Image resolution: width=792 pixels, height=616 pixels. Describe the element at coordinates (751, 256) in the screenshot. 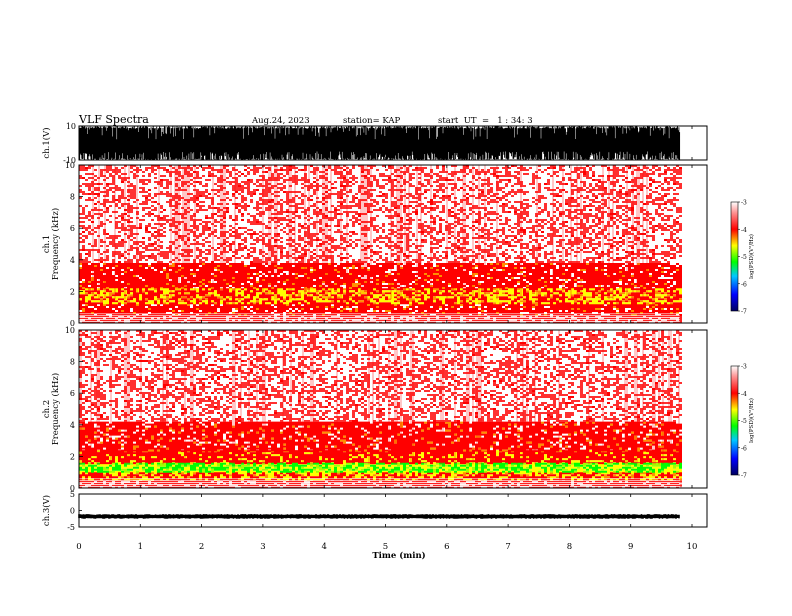

I see `ch1-colorbar-label: log(PSD)(V²/Hz)` at that location.